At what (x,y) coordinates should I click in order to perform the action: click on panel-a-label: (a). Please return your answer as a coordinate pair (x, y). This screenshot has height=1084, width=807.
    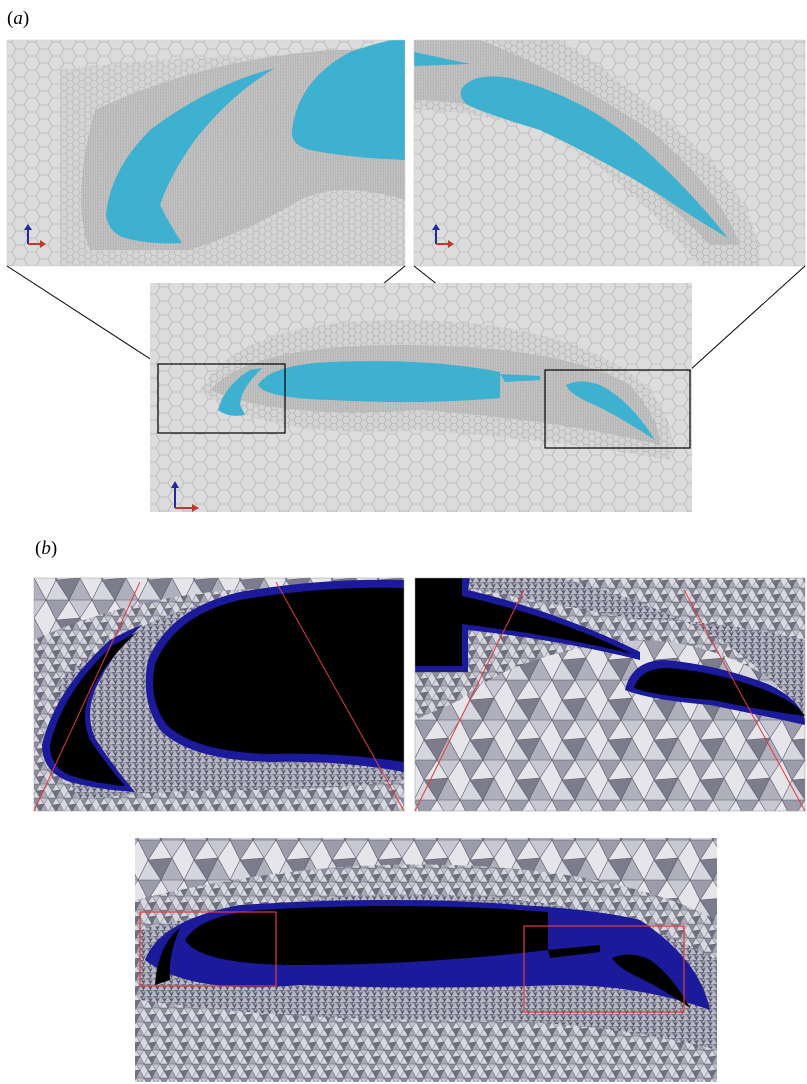
    Looking at the image, I should click on (18, 18).